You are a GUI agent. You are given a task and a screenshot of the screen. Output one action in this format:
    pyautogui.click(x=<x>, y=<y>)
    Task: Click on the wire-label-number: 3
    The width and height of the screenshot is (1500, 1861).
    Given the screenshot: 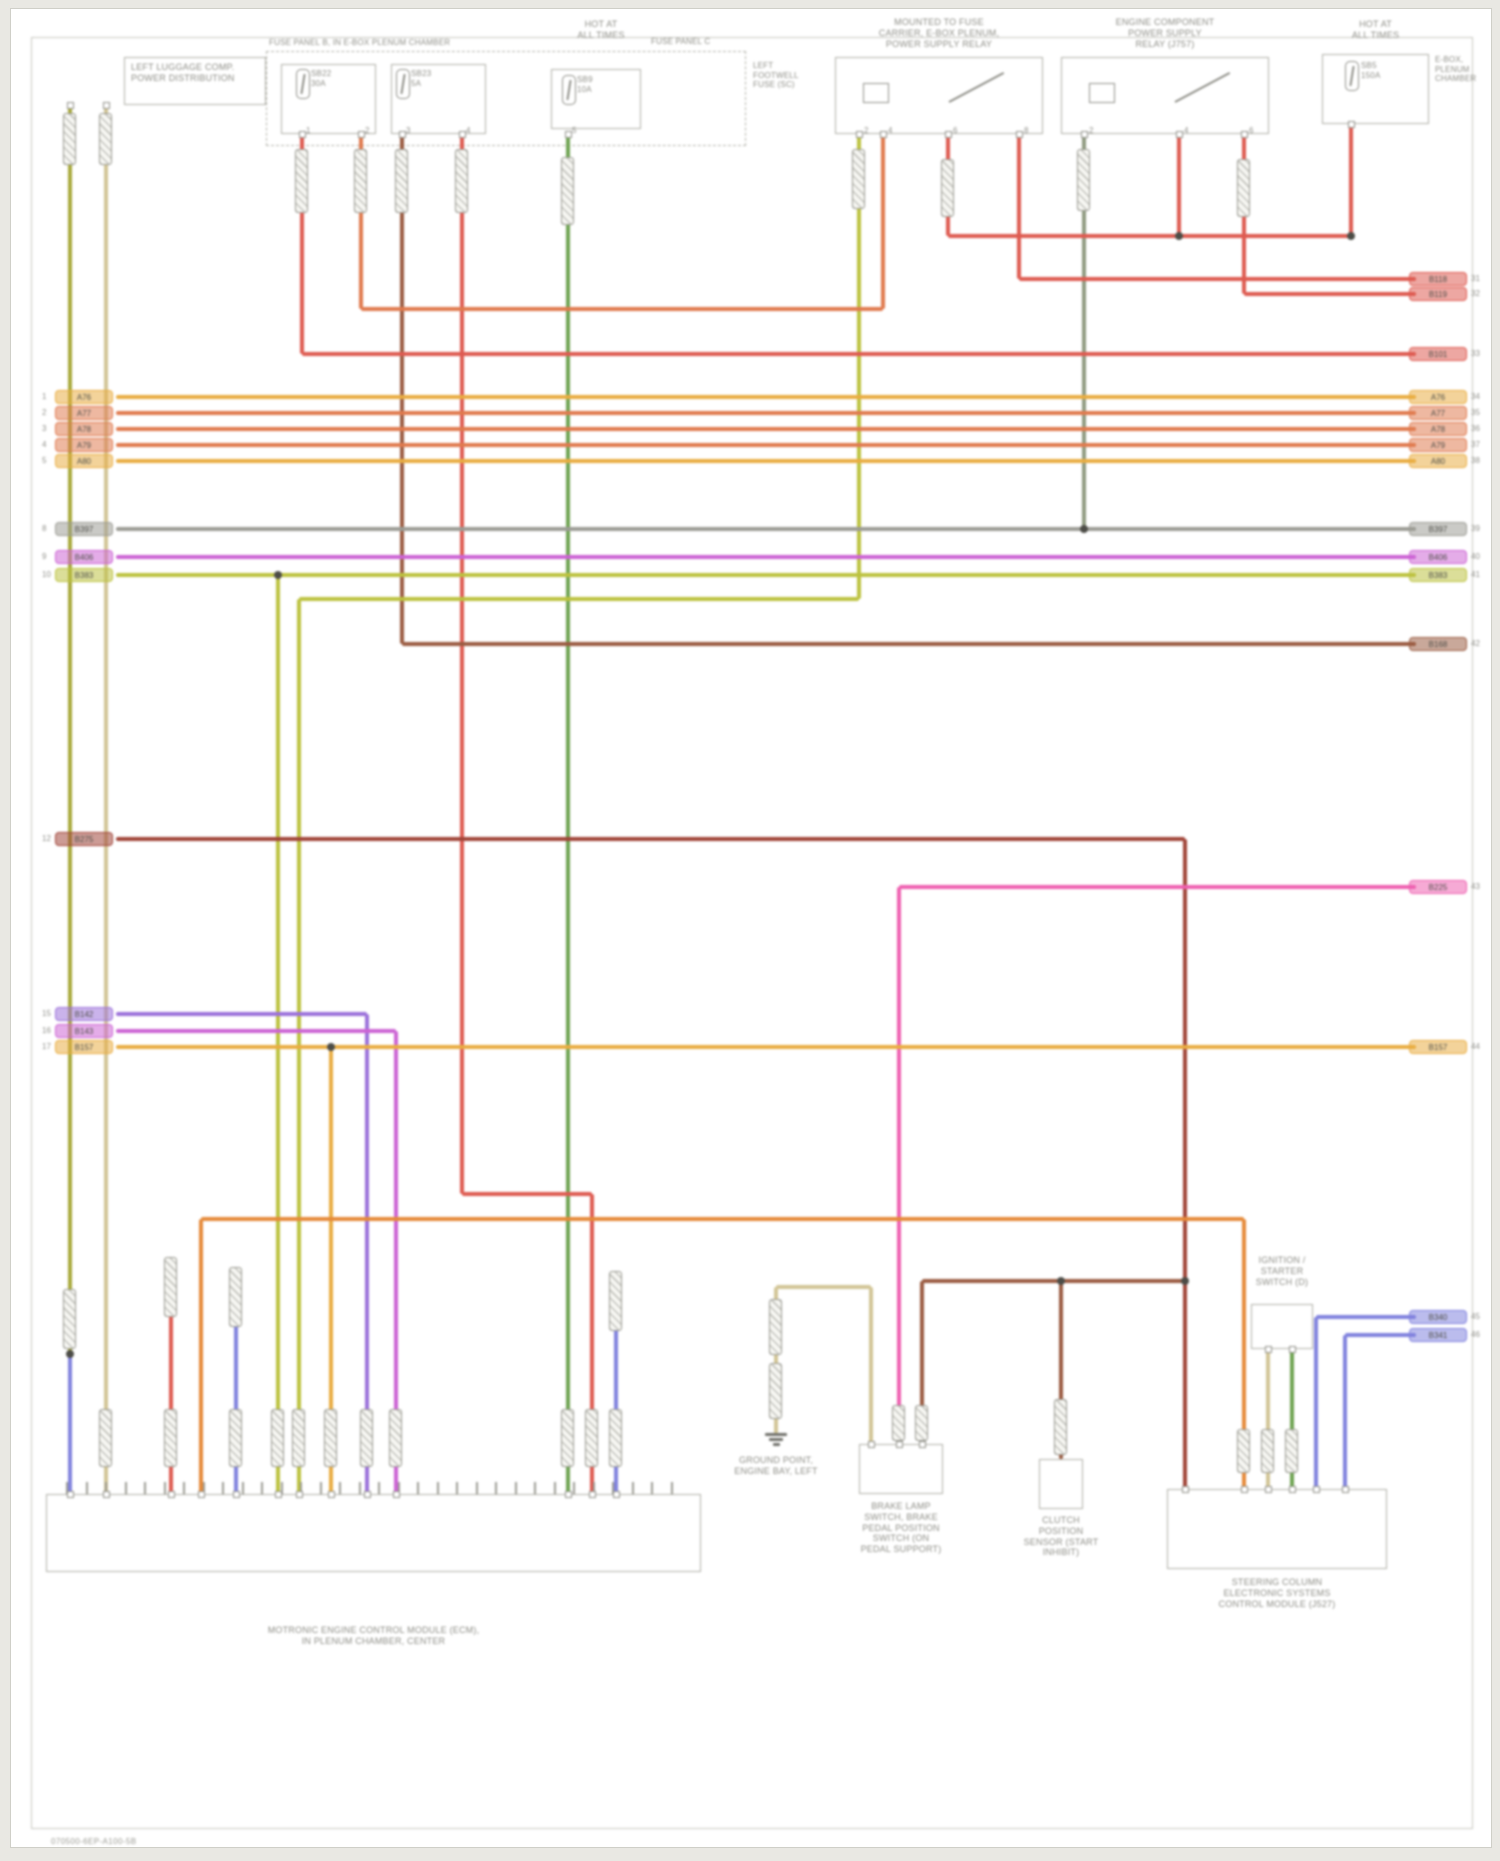 What is the action you would take?
    pyautogui.click(x=44, y=428)
    